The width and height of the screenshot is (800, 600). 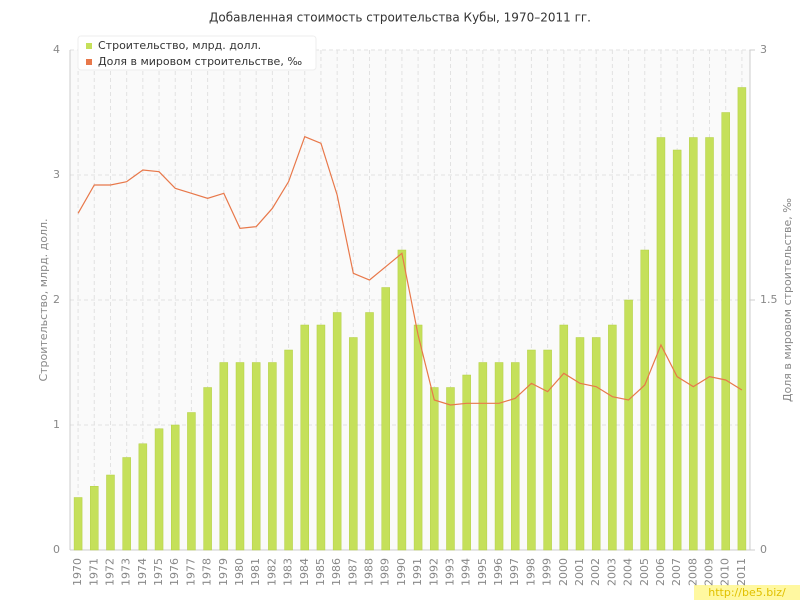 What do you see at coordinates (200, 61) in the screenshot?
I see `legend-label: Доля в мировом строительстве, ‰` at bounding box center [200, 61].